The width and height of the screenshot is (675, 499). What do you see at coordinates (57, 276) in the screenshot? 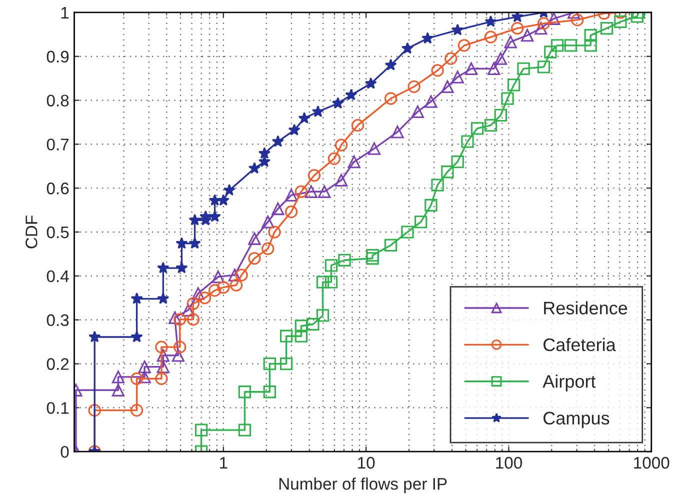
I see `y-tick-label: 0.4` at bounding box center [57, 276].